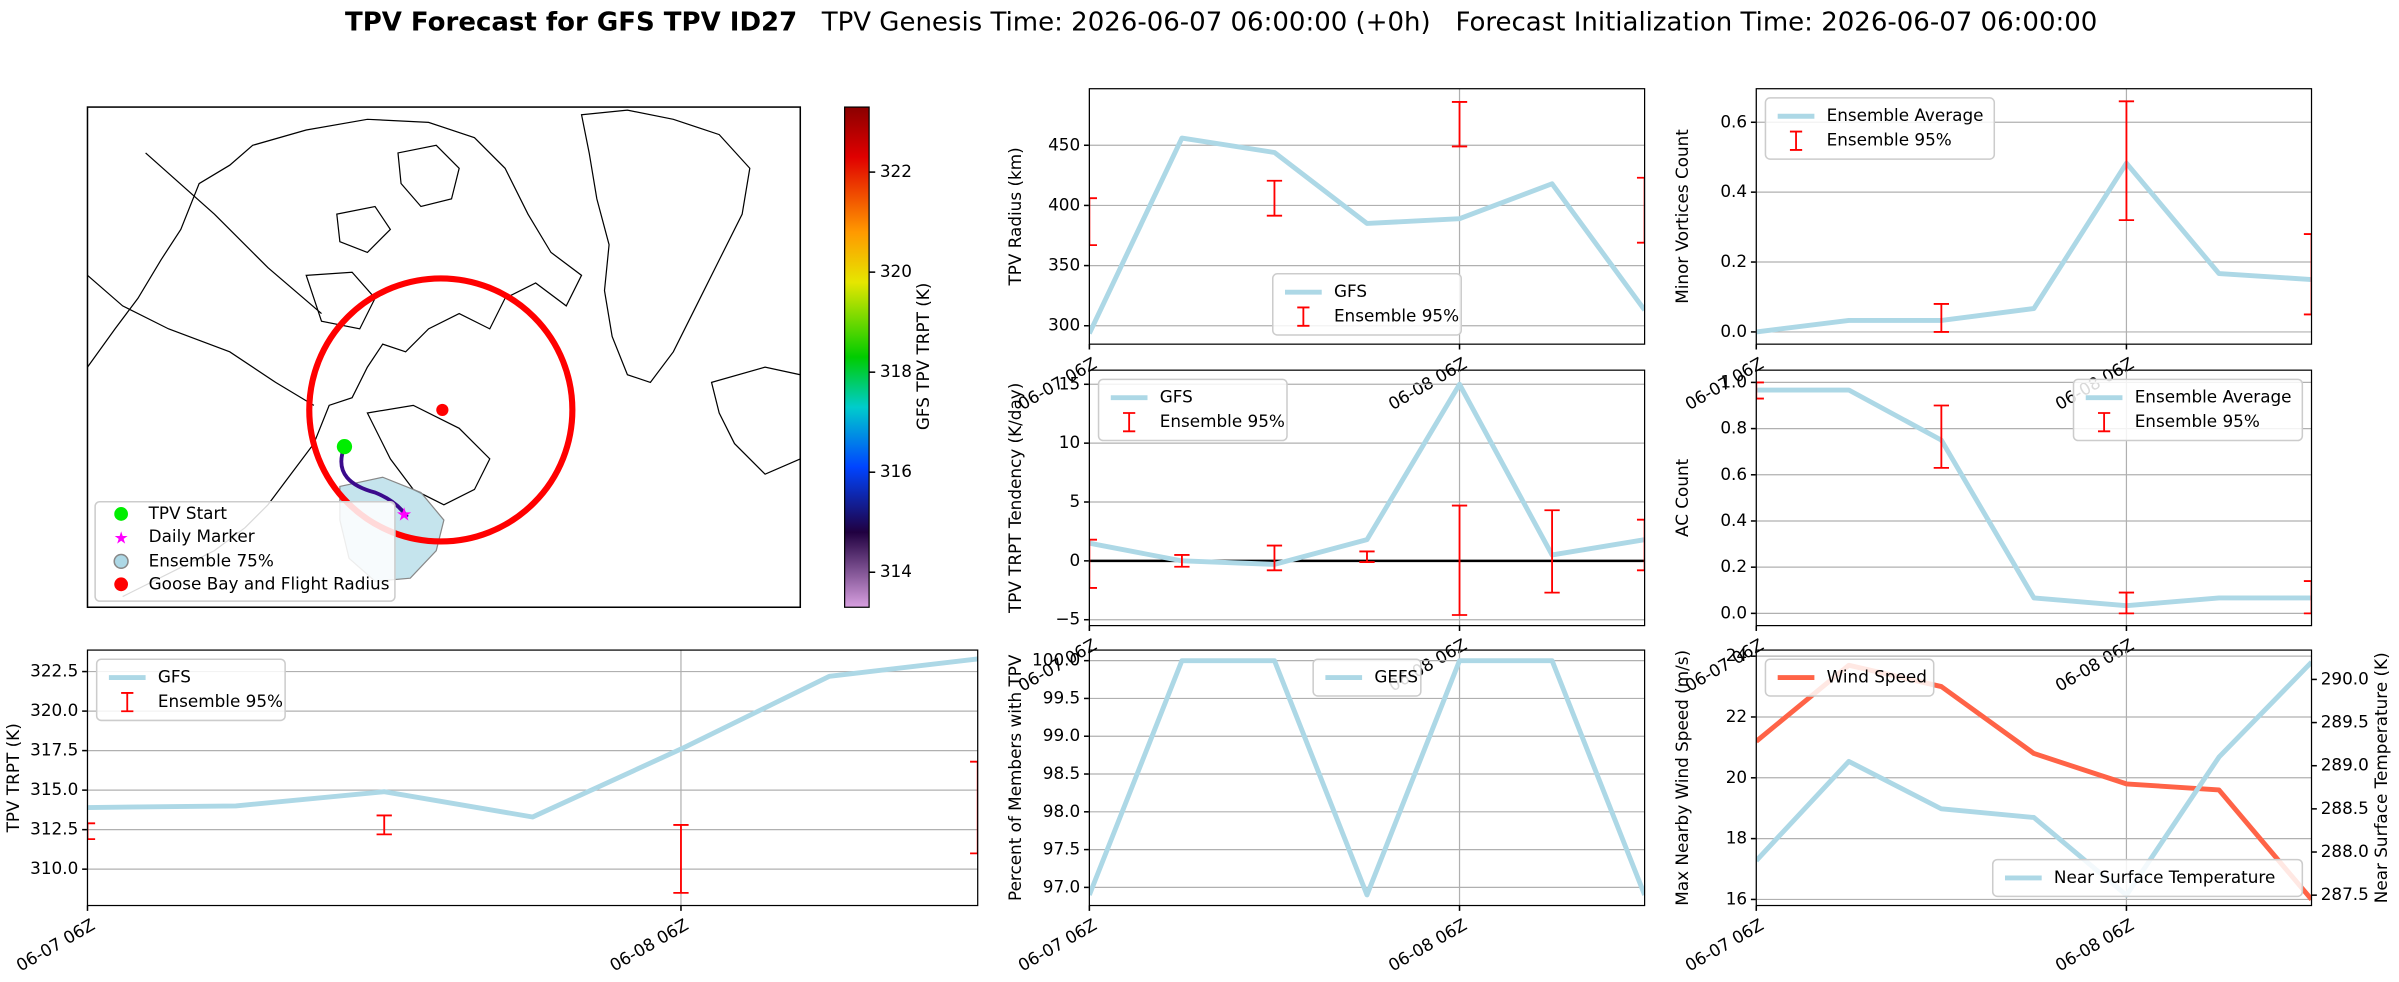  Describe the element at coordinates (1061, 811) in the screenshot. I see `y-tick-label: 98.0` at that location.